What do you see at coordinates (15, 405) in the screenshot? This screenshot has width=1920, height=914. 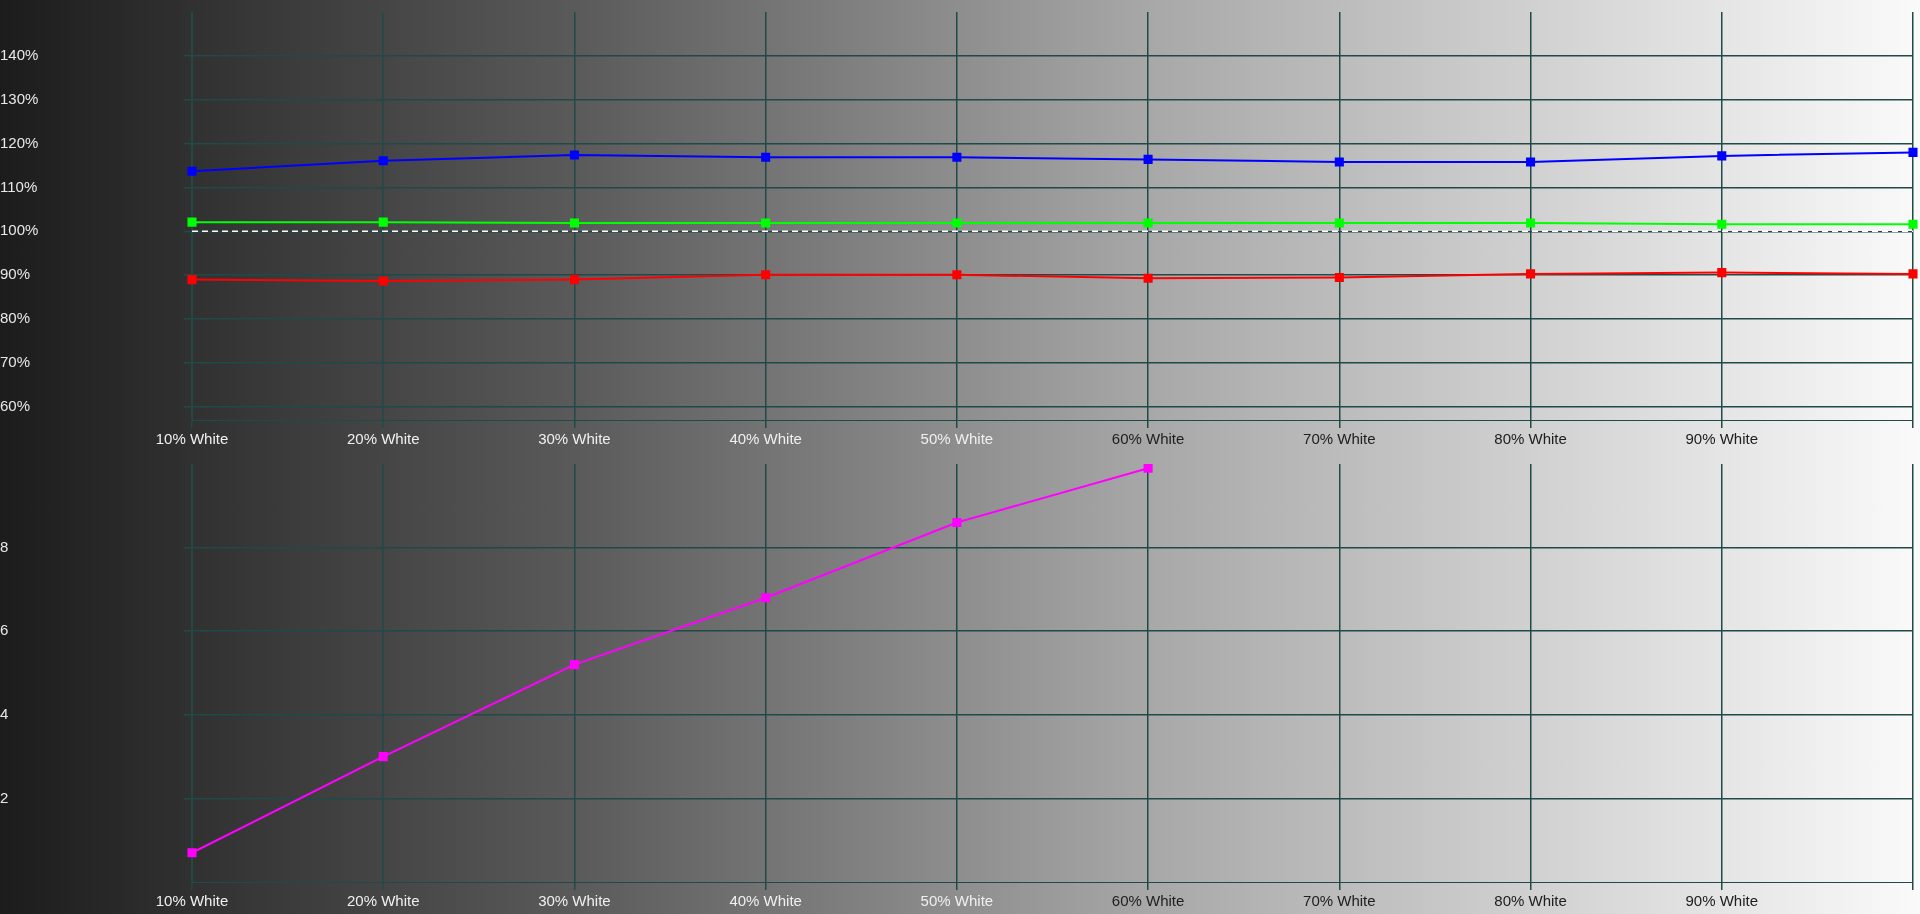 I see `y-tick-label: 60%` at bounding box center [15, 405].